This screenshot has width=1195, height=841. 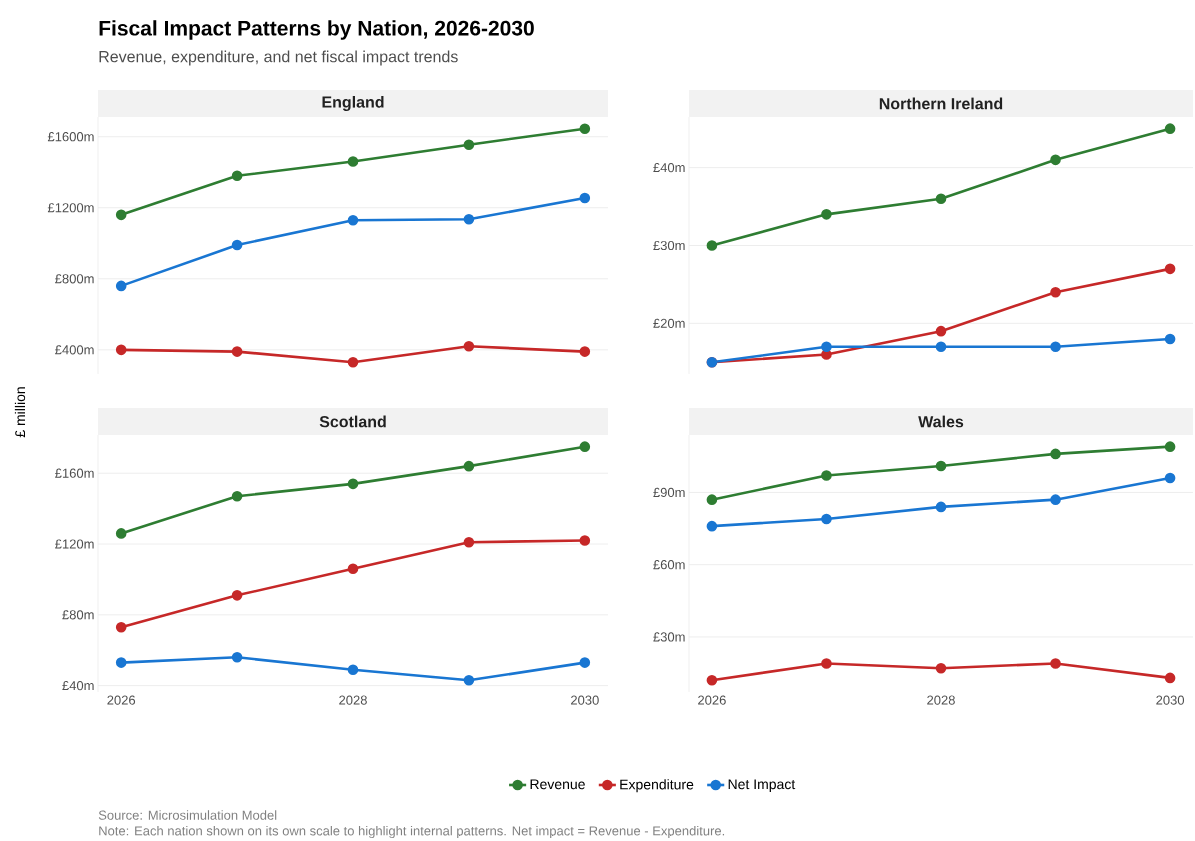 I want to click on text: Revenue, expenditure, and net fiscal impact trends, so click(x=278, y=58).